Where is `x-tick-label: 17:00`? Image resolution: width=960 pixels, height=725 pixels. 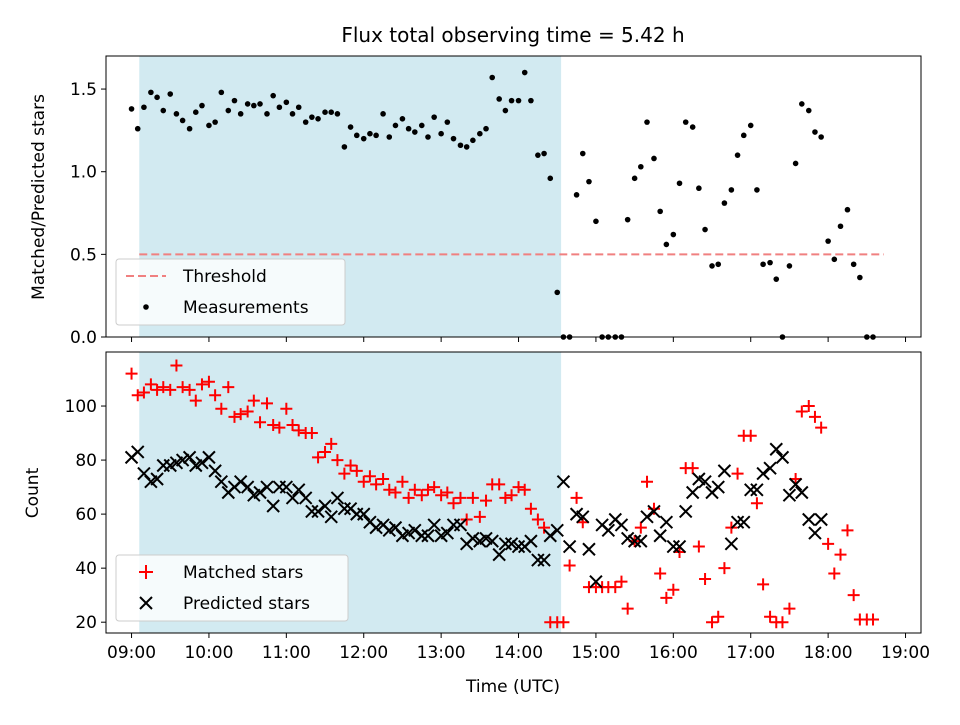 x-tick-label: 17:00 is located at coordinates (750, 653).